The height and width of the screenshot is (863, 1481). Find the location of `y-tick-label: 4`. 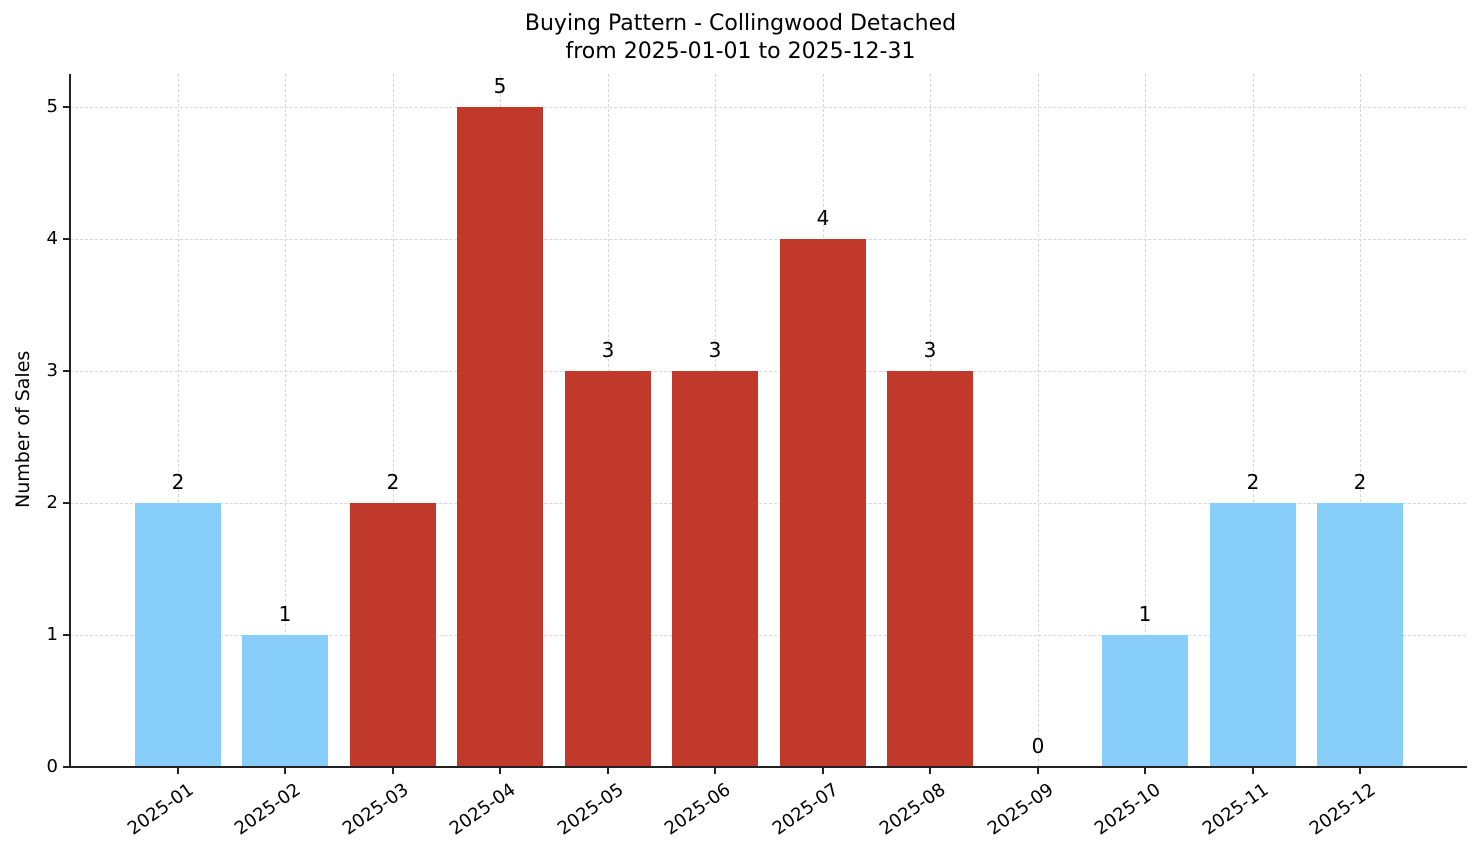

y-tick-label: 4 is located at coordinates (52, 238).